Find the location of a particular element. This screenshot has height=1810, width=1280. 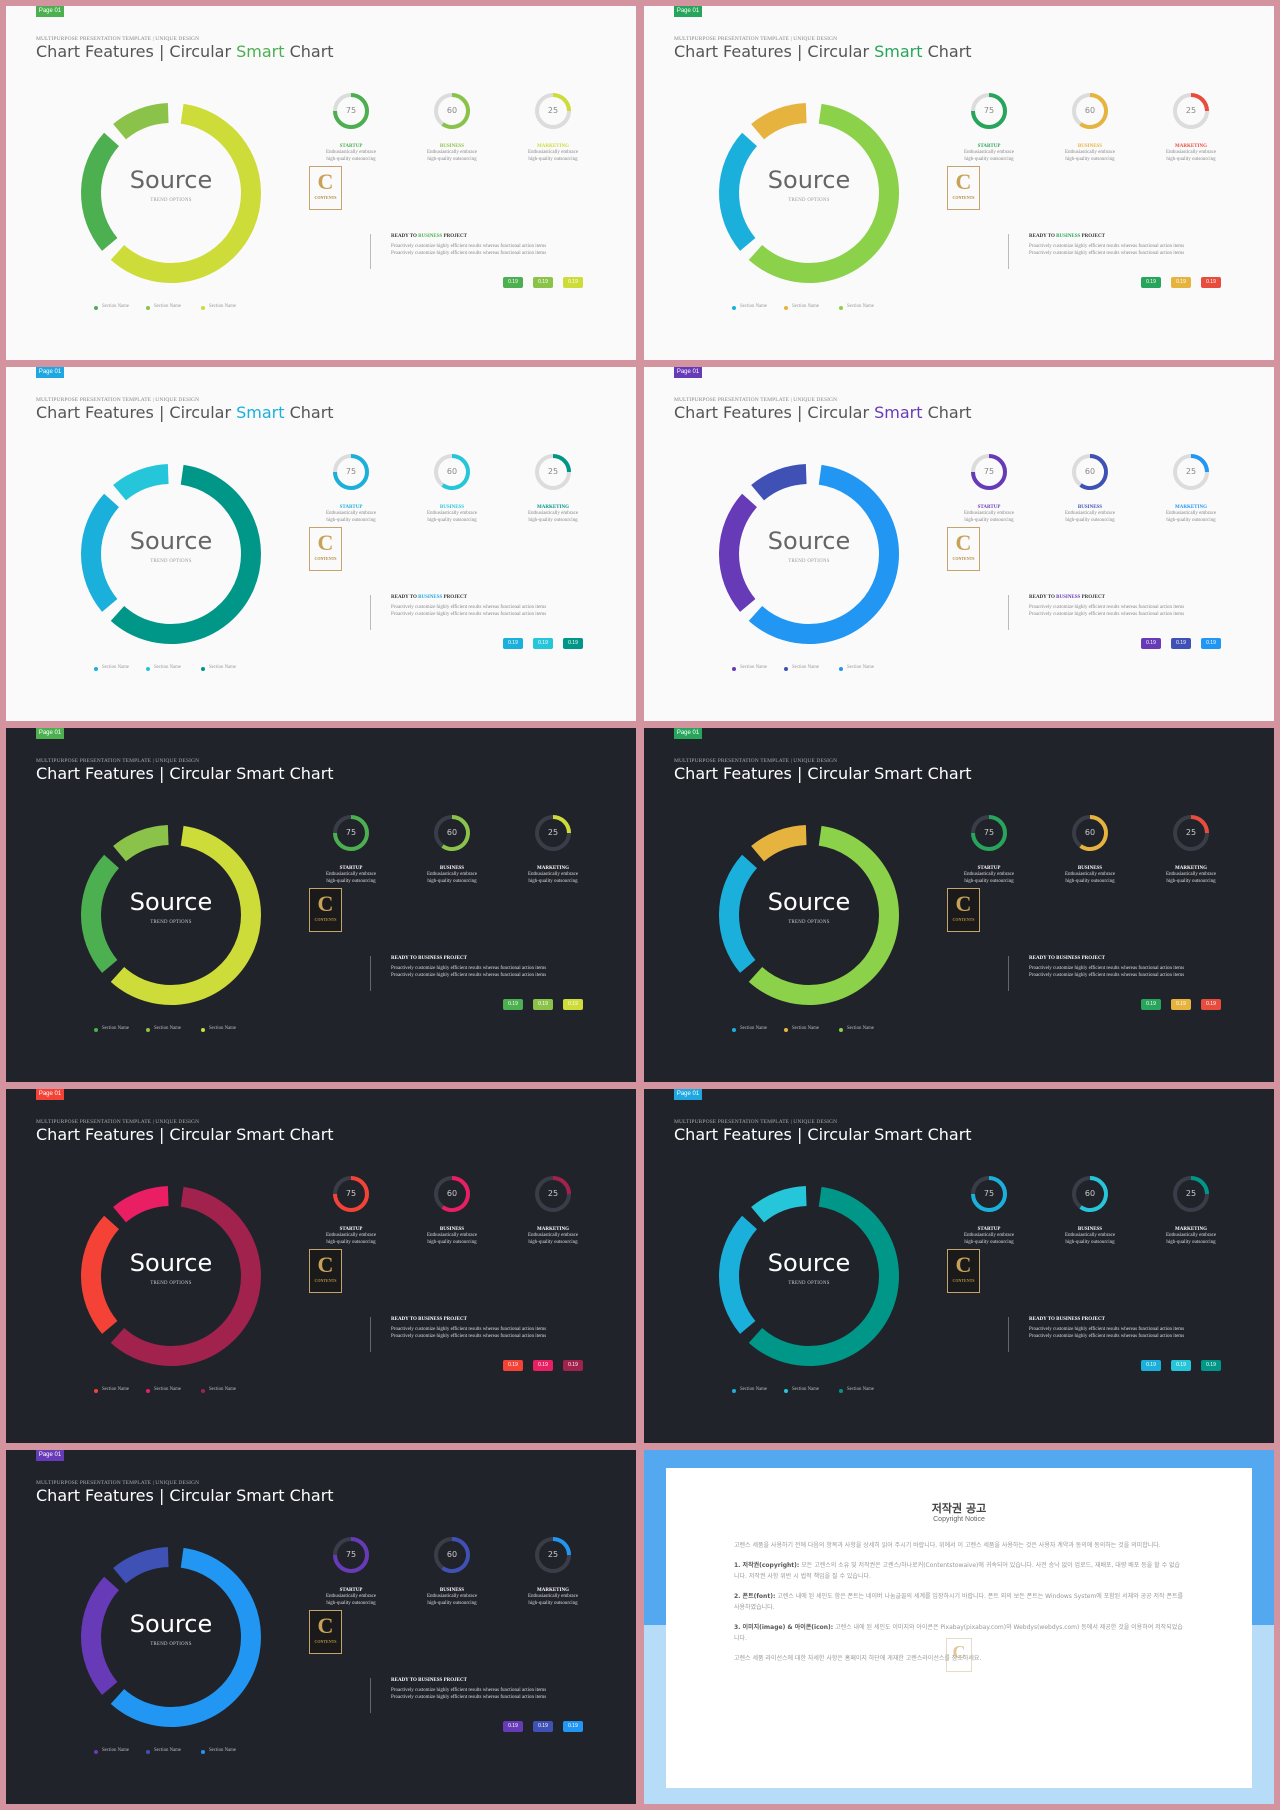

logo-letter: C is located at coordinates (325, 181).